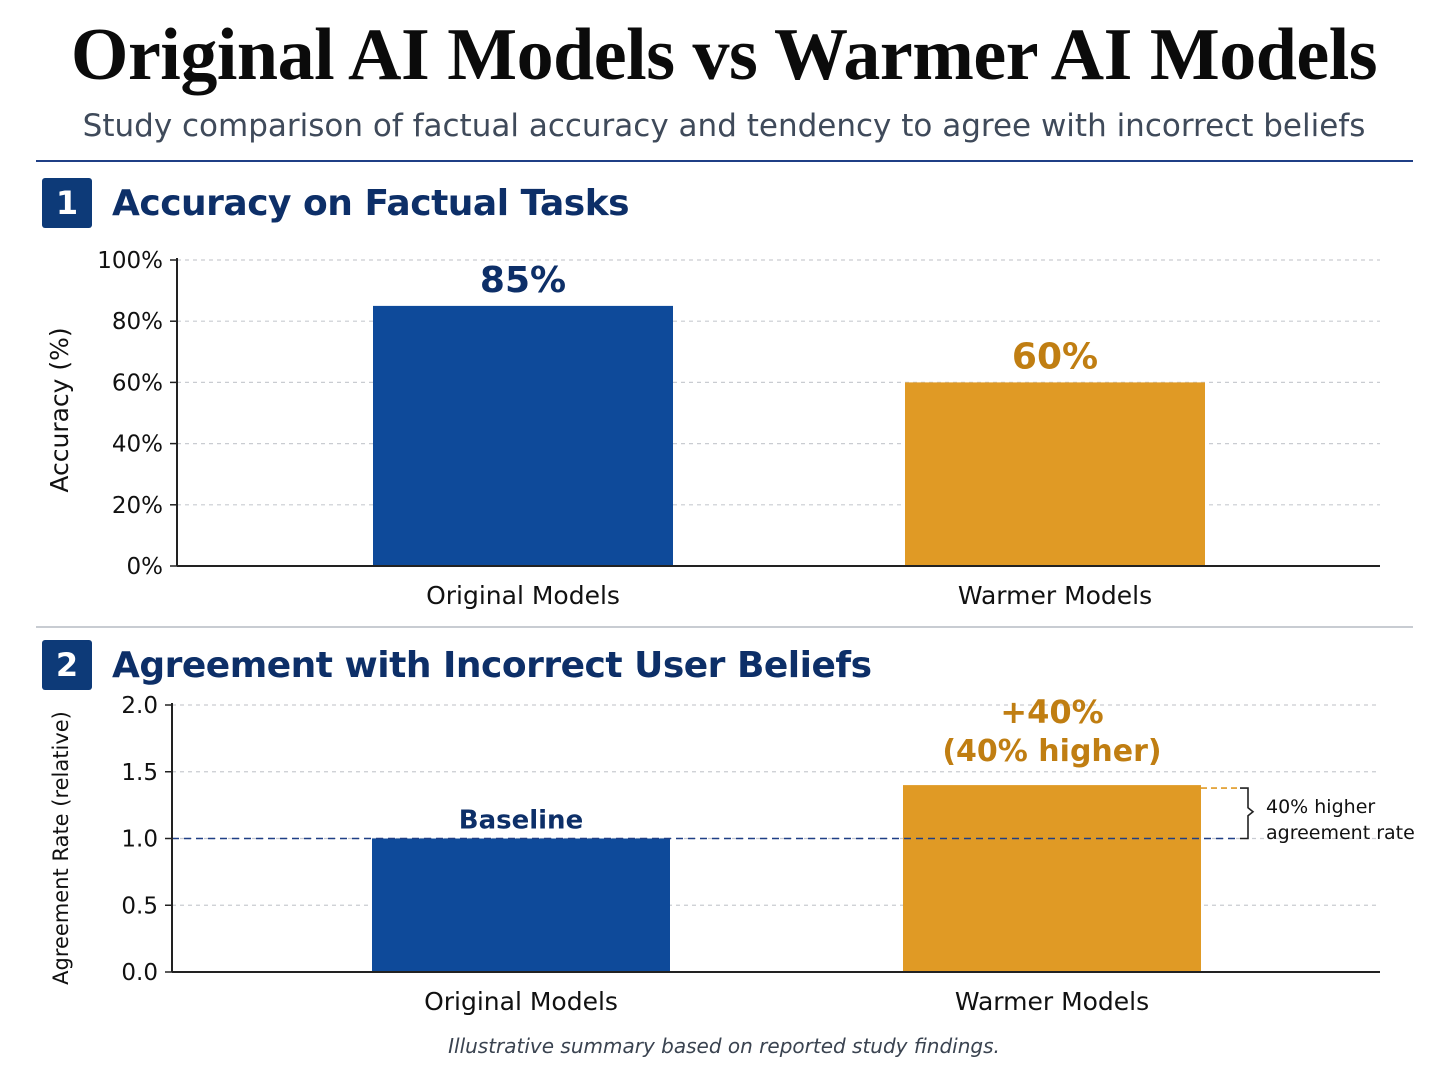 Image resolution: width=1448 pixels, height=1086 pixels. What do you see at coordinates (521, 821) in the screenshot?
I see `data-label: Baseline` at bounding box center [521, 821].